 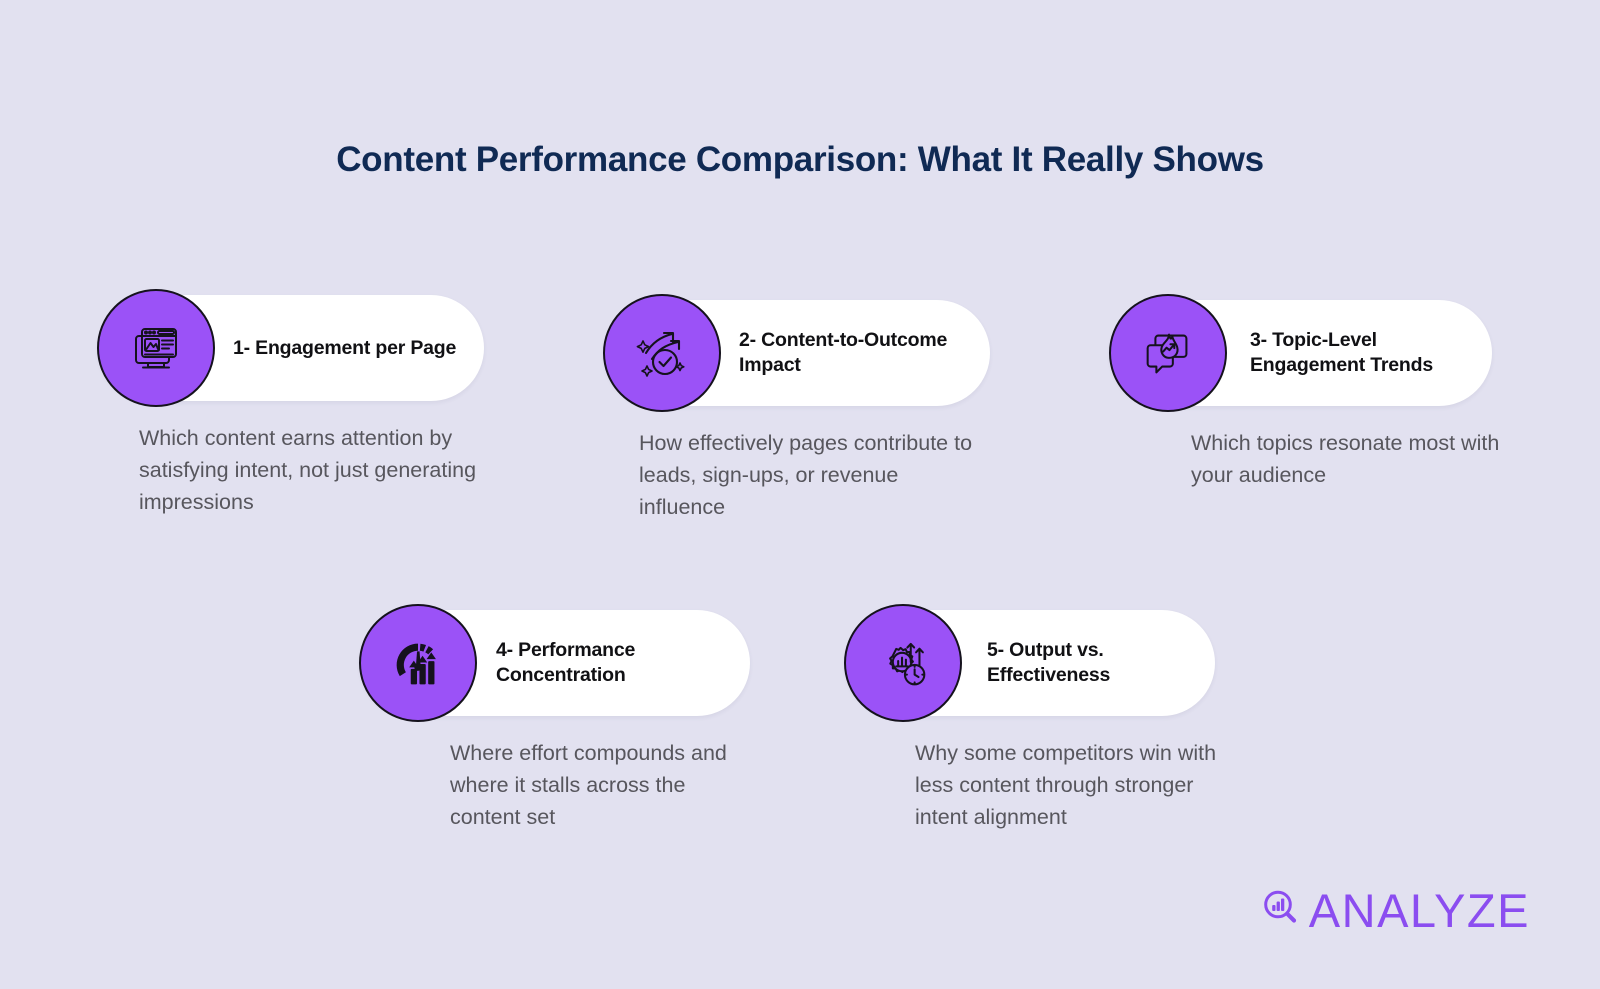 What do you see at coordinates (1168, 353) in the screenshot?
I see `chat-flame-trend-icon` at bounding box center [1168, 353].